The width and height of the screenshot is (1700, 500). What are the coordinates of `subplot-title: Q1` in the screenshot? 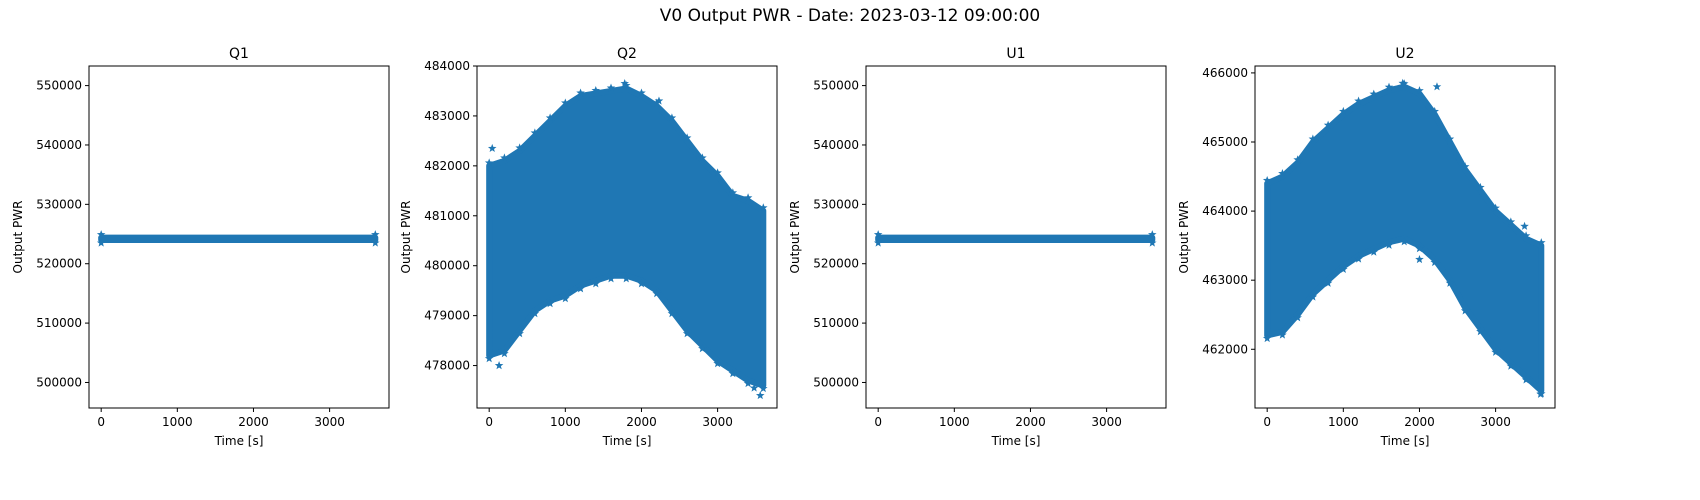 It's located at (239, 54).